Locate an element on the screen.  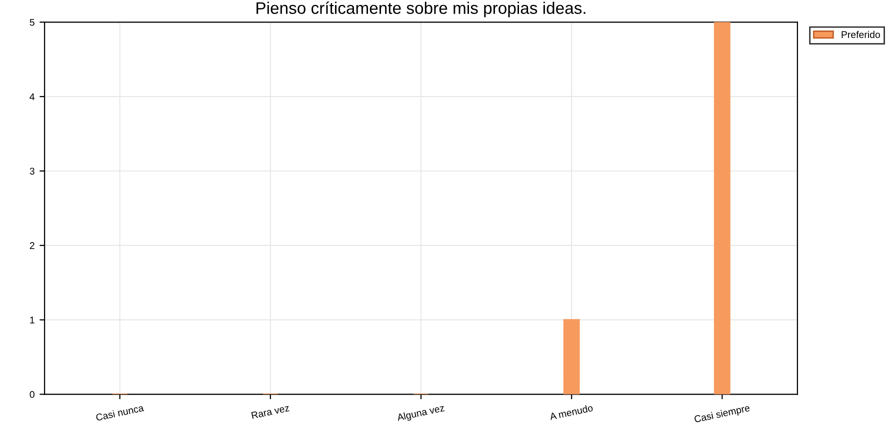
legend-label: Preferido is located at coordinates (861, 34).